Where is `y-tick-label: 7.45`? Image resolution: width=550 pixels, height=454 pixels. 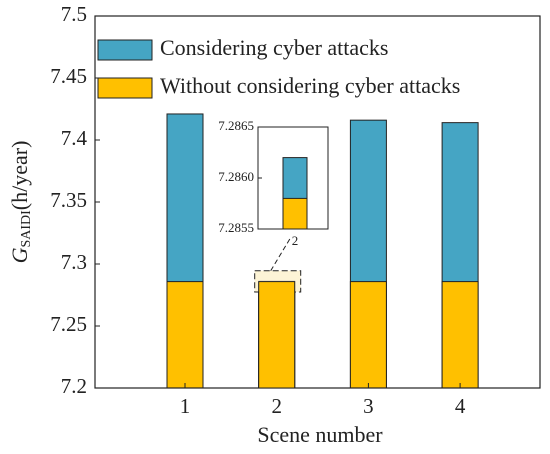
y-tick-label: 7.45 is located at coordinates (68, 76).